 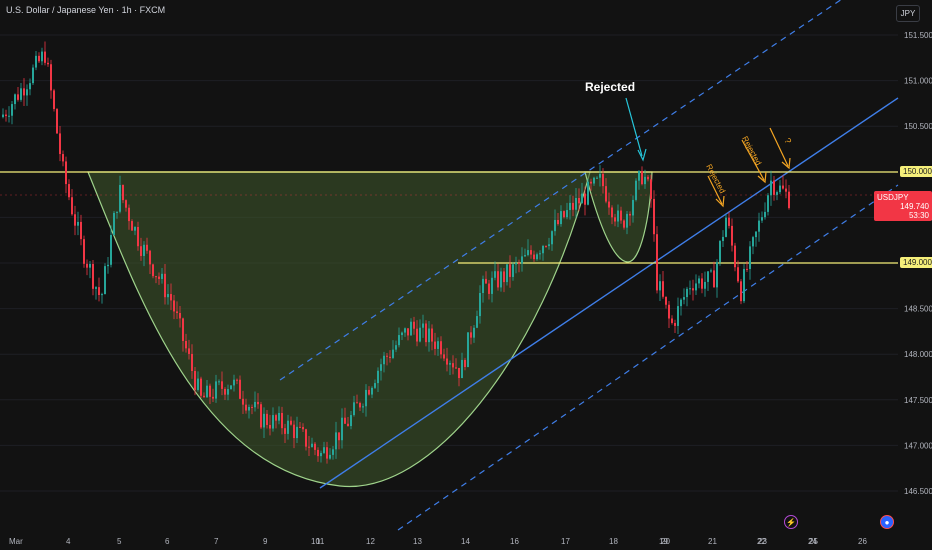 What do you see at coordinates (918, 126) in the screenshot?
I see `price-tick: 150.500` at bounding box center [918, 126].